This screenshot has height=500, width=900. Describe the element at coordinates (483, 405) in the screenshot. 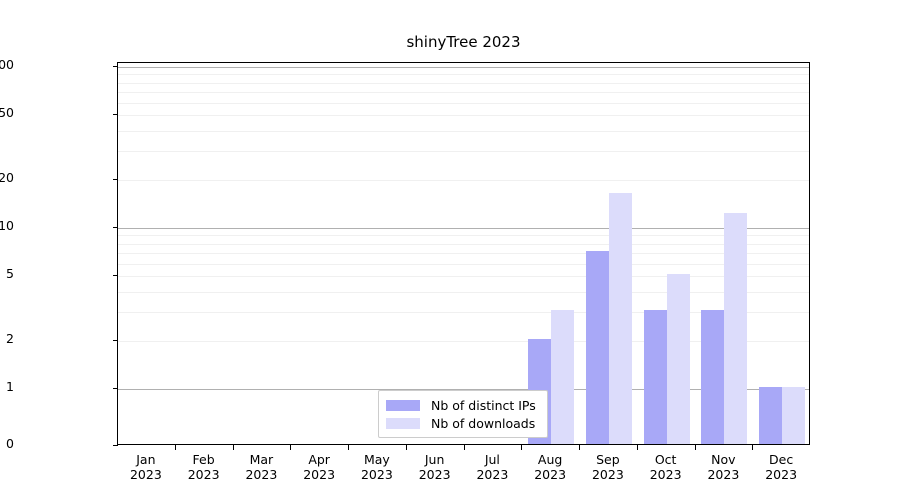

I see `legend-label-ips: Nb of distinct IPs` at that location.